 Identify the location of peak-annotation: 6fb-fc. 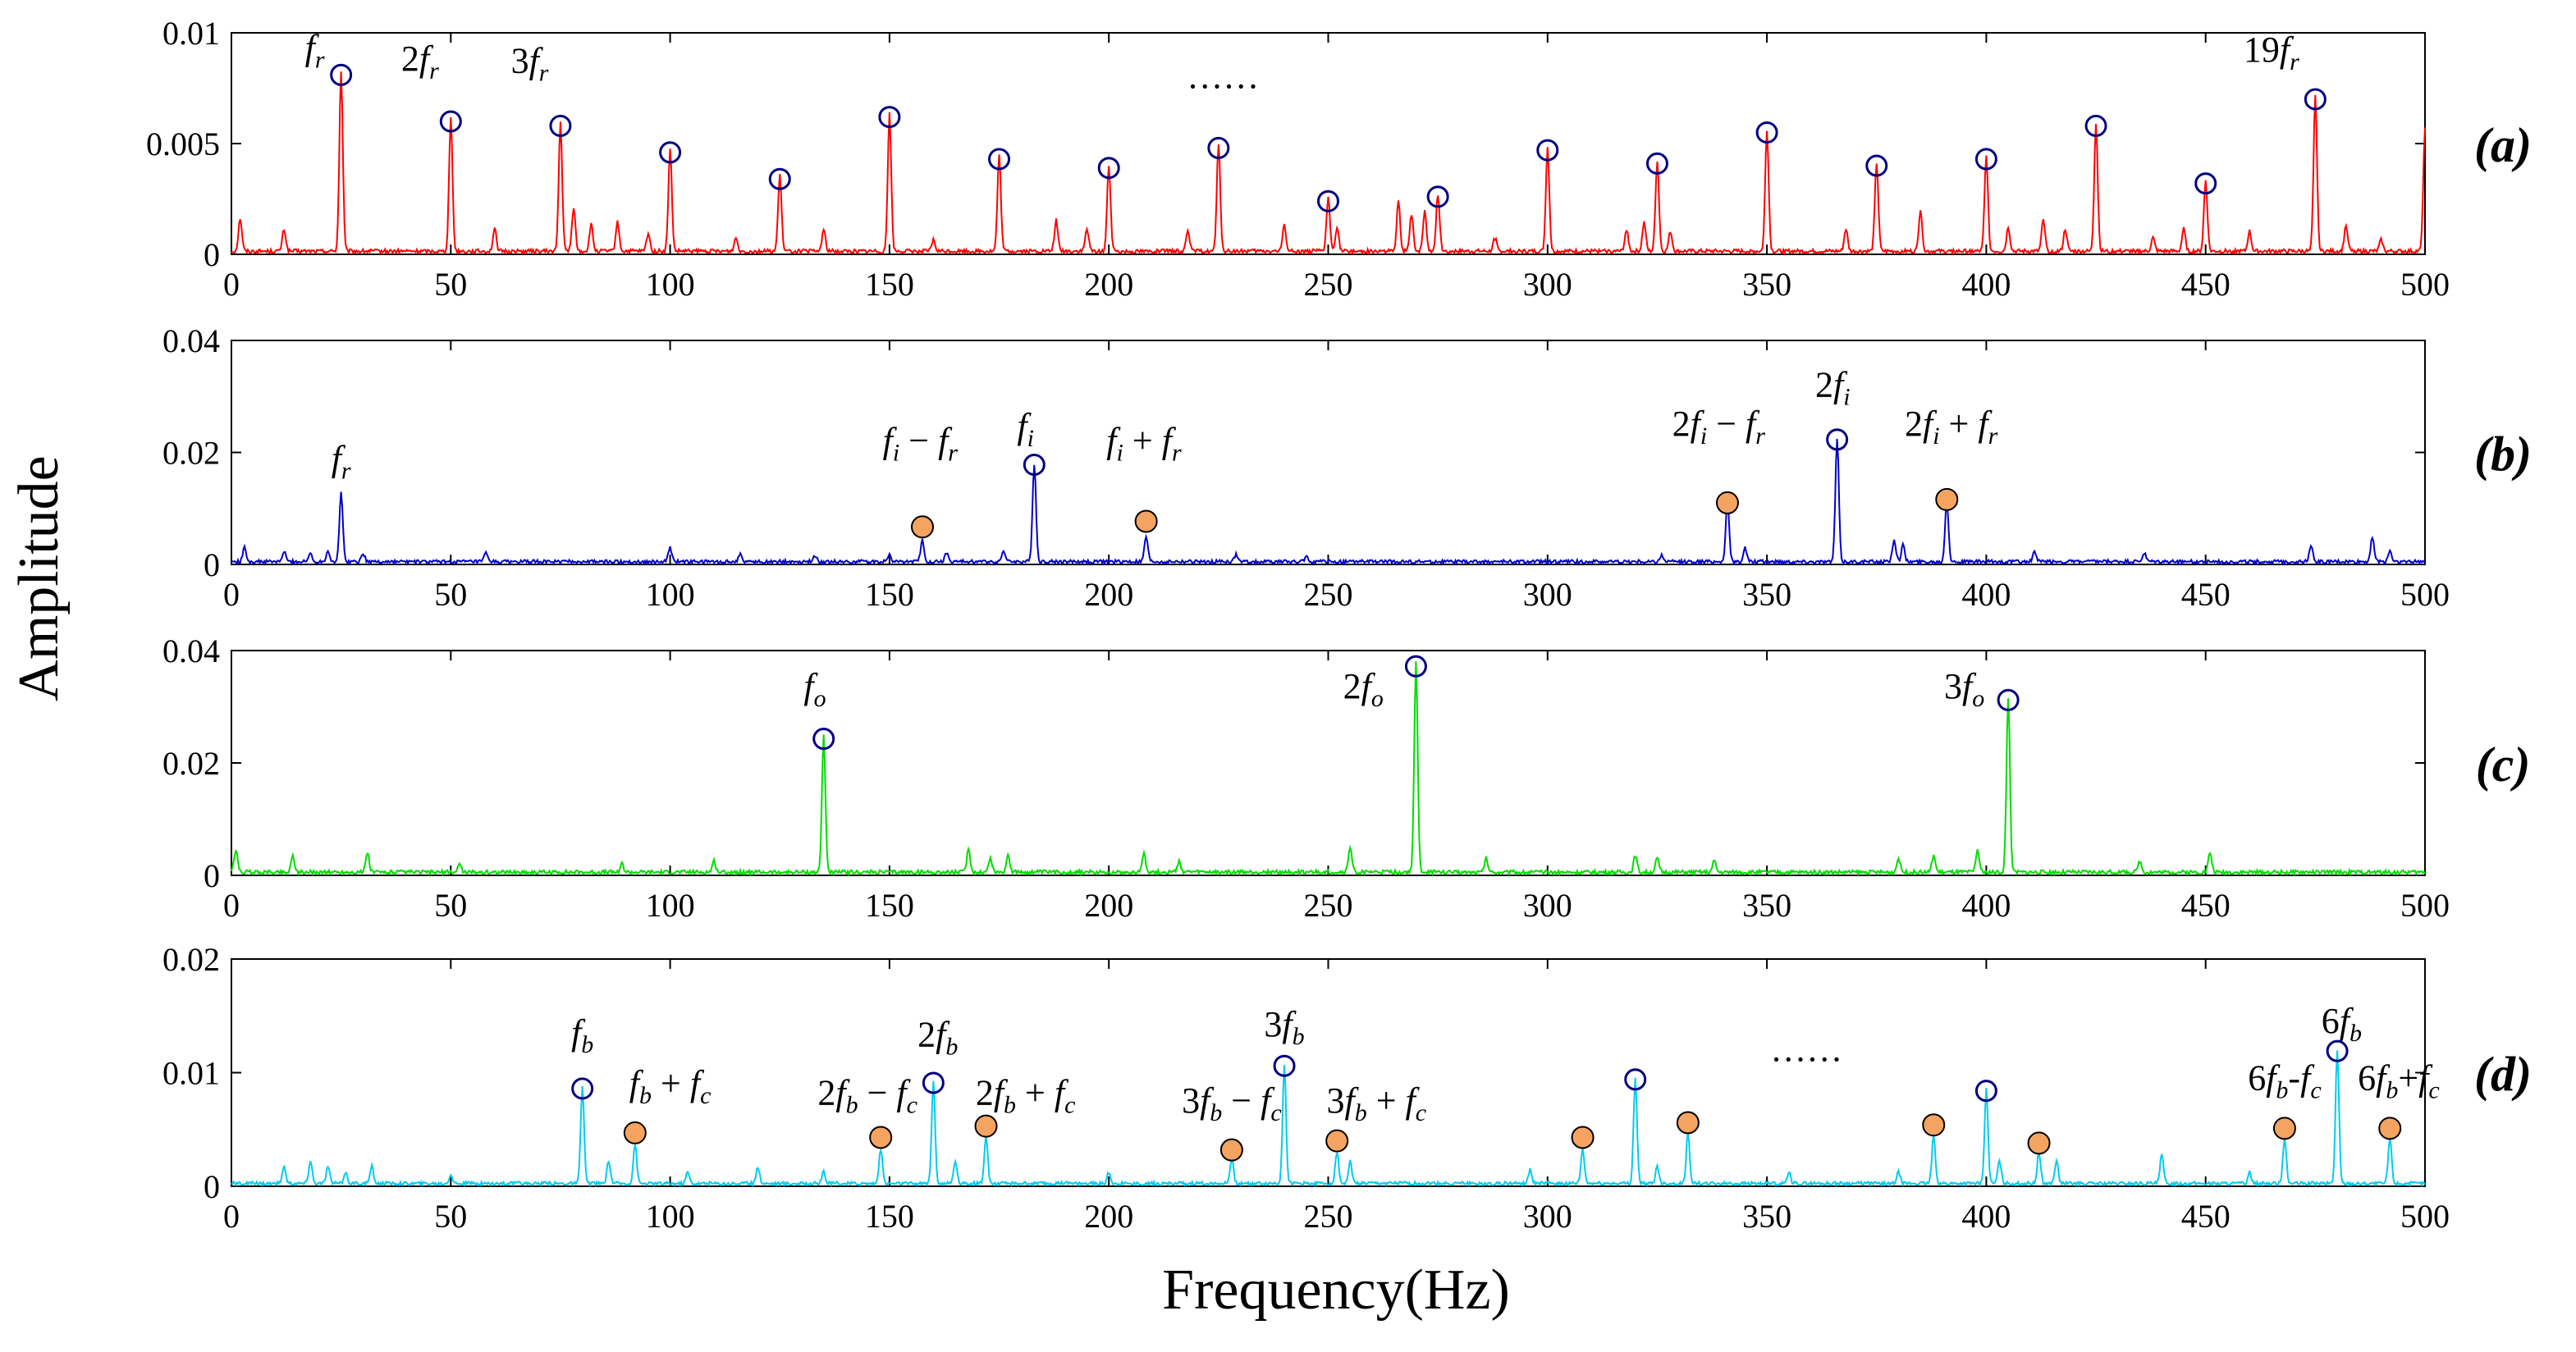
(2284, 1080).